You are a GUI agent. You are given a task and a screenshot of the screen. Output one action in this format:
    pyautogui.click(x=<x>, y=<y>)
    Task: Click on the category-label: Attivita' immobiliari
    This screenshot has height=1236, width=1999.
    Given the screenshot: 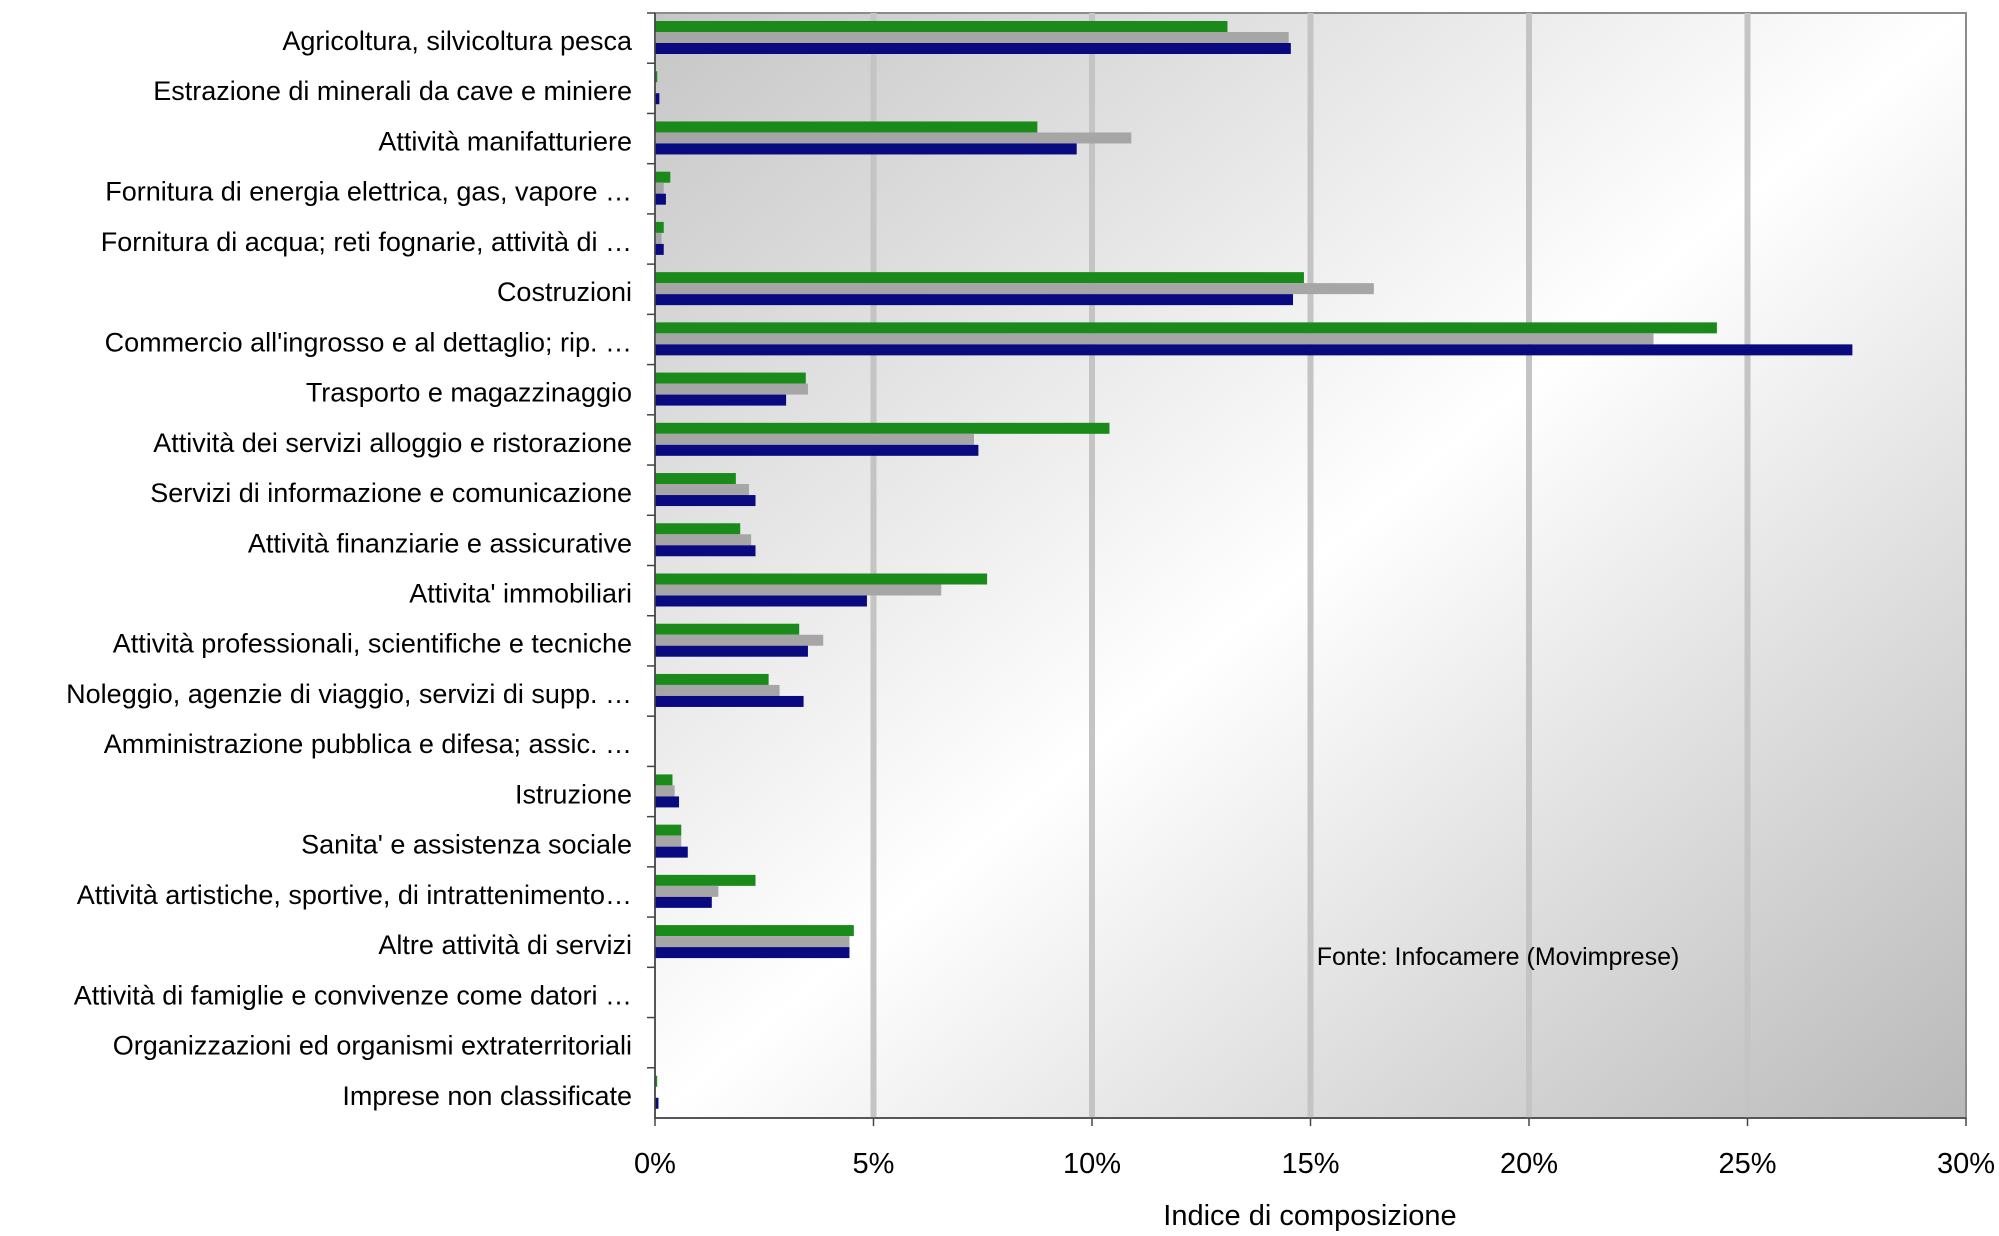 What is the action you would take?
    pyautogui.click(x=520, y=594)
    